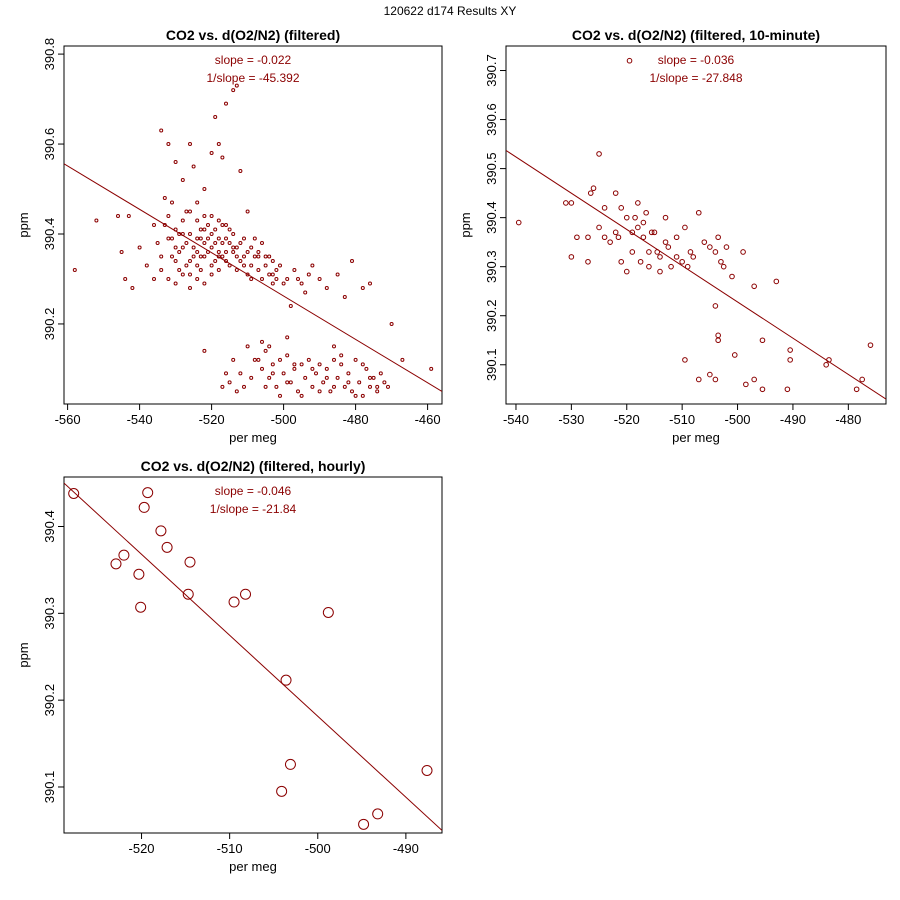 The height and width of the screenshot is (900, 900). What do you see at coordinates (696, 35) in the screenshot?
I see `chart-title: CO2 vs. d(O2/N2) (filtered, 10-minute)` at bounding box center [696, 35].